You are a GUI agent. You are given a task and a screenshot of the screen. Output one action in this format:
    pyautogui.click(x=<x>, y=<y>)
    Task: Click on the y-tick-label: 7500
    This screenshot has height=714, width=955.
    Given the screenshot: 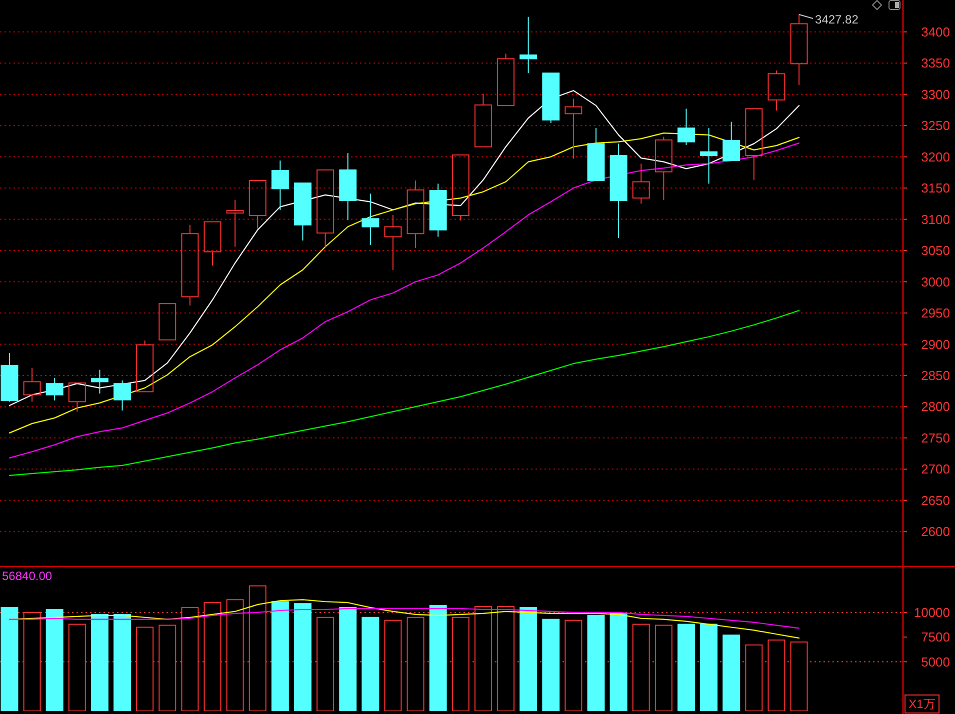 What is the action you would take?
    pyautogui.click(x=935, y=637)
    